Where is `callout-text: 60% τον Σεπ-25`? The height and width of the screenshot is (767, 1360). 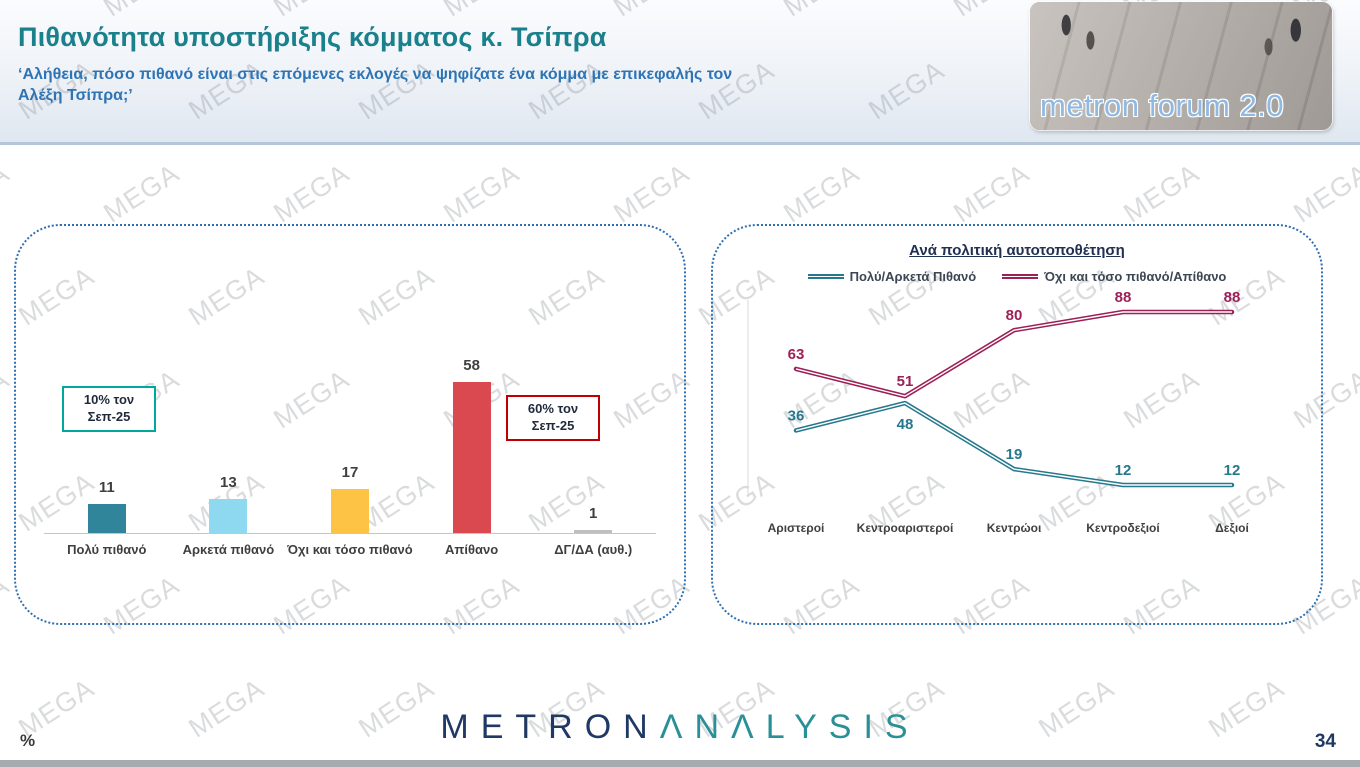 callout-text: 60% τον Σεπ-25 is located at coordinates (553, 417).